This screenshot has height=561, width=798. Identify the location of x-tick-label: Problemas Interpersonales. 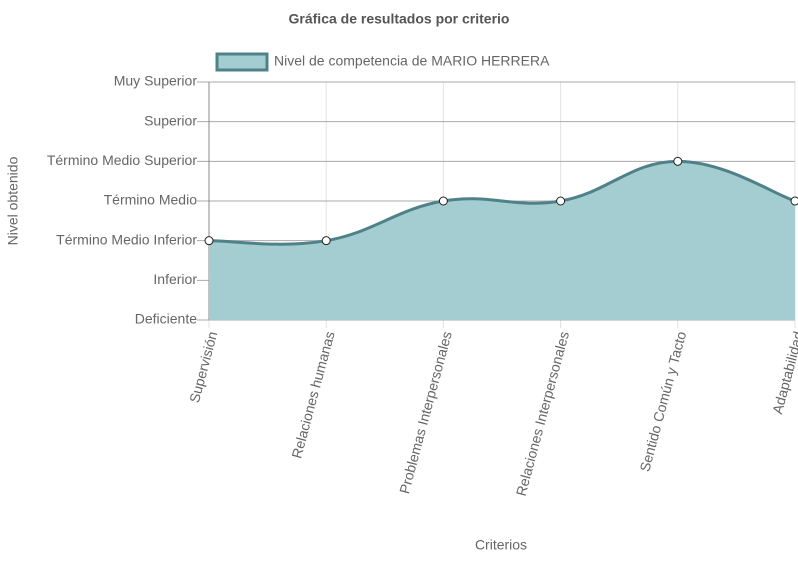
(425, 413).